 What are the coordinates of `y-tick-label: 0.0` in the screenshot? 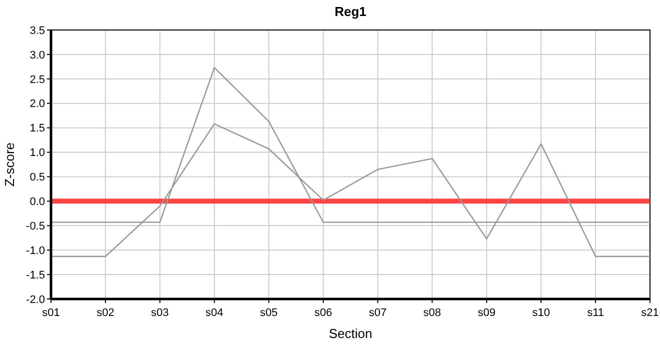 It's located at (37, 202).